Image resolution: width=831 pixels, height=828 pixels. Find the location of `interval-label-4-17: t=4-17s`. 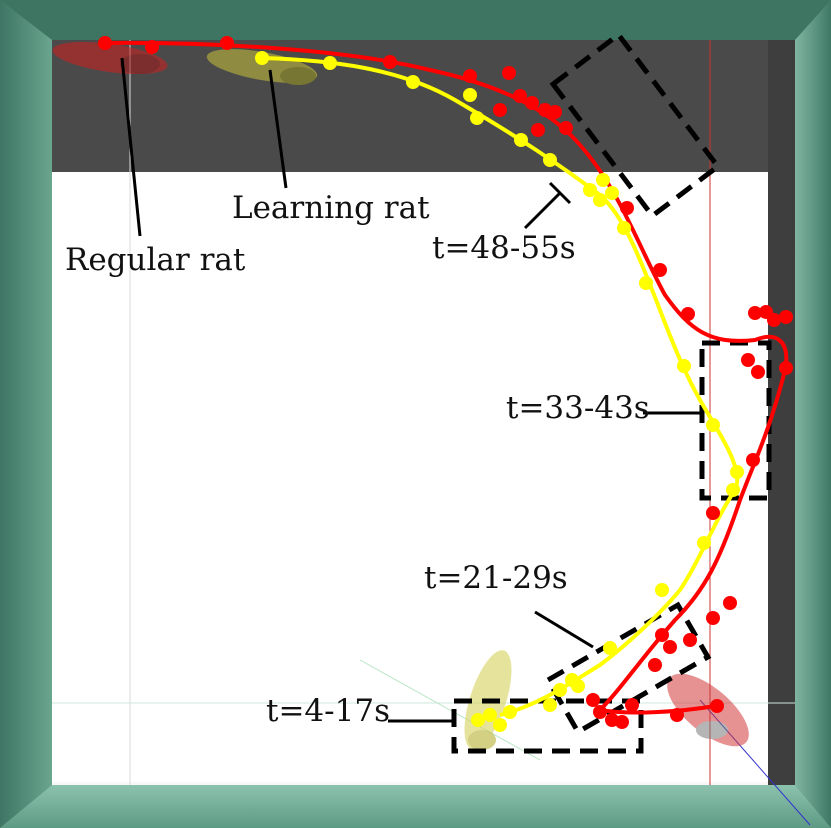

interval-label-4-17: t=4-17s is located at coordinates (328, 711).